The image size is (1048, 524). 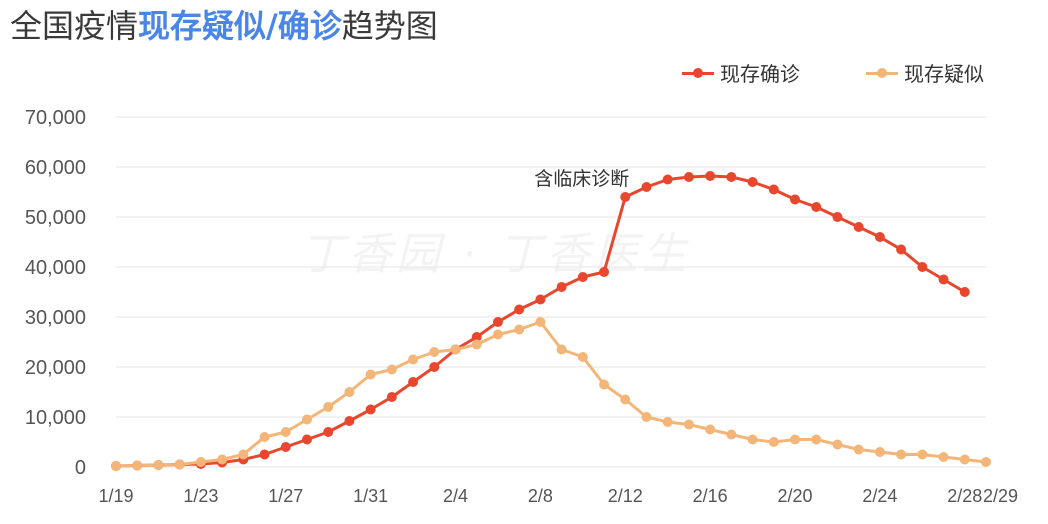 What do you see at coordinates (581, 179) in the screenshot?
I see `annotation-label: 含临床诊断` at bounding box center [581, 179].